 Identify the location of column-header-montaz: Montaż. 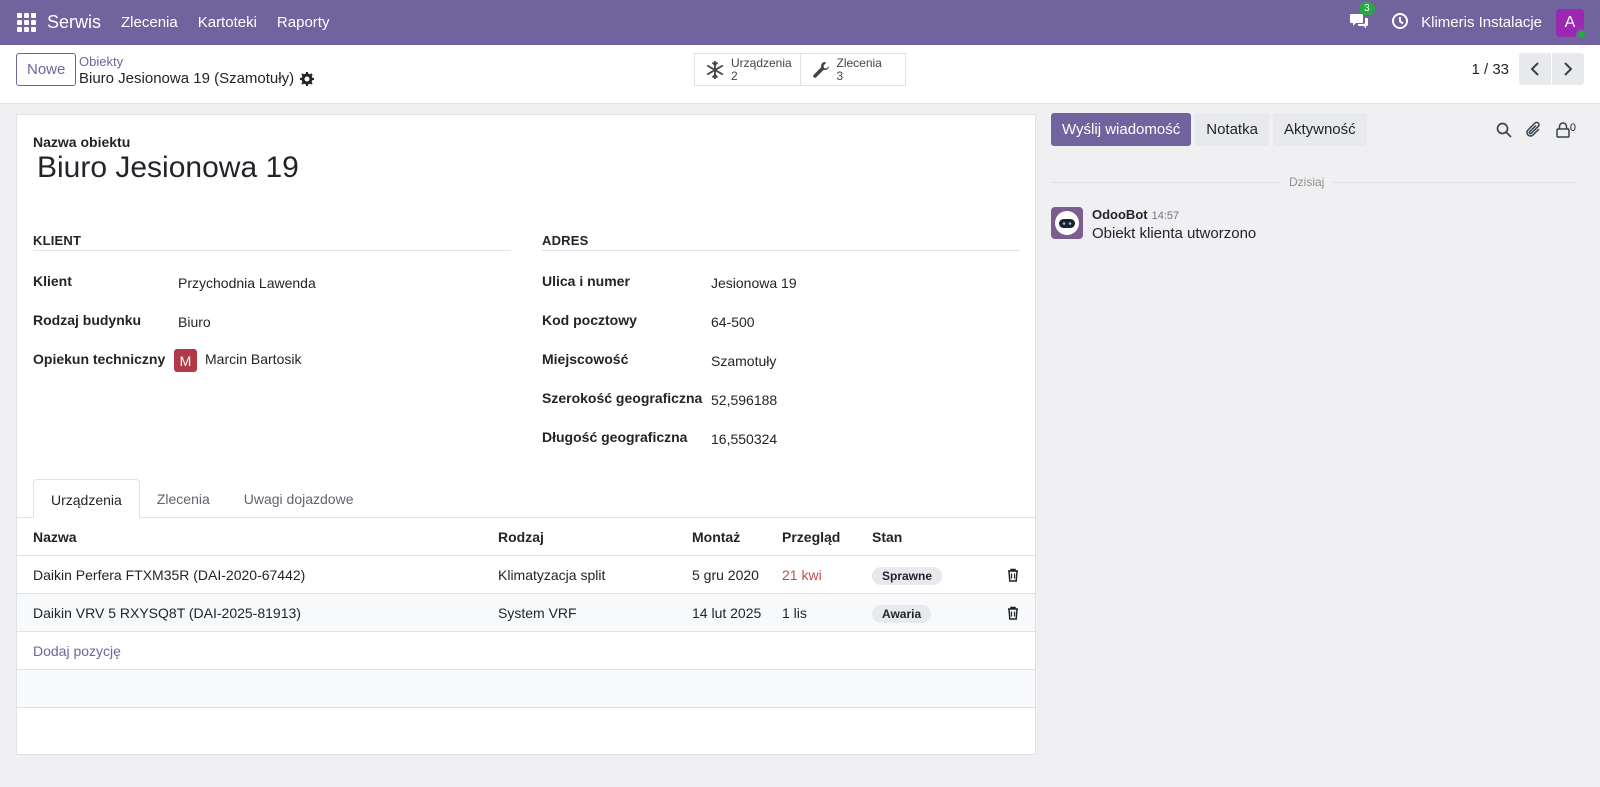
(716, 537).